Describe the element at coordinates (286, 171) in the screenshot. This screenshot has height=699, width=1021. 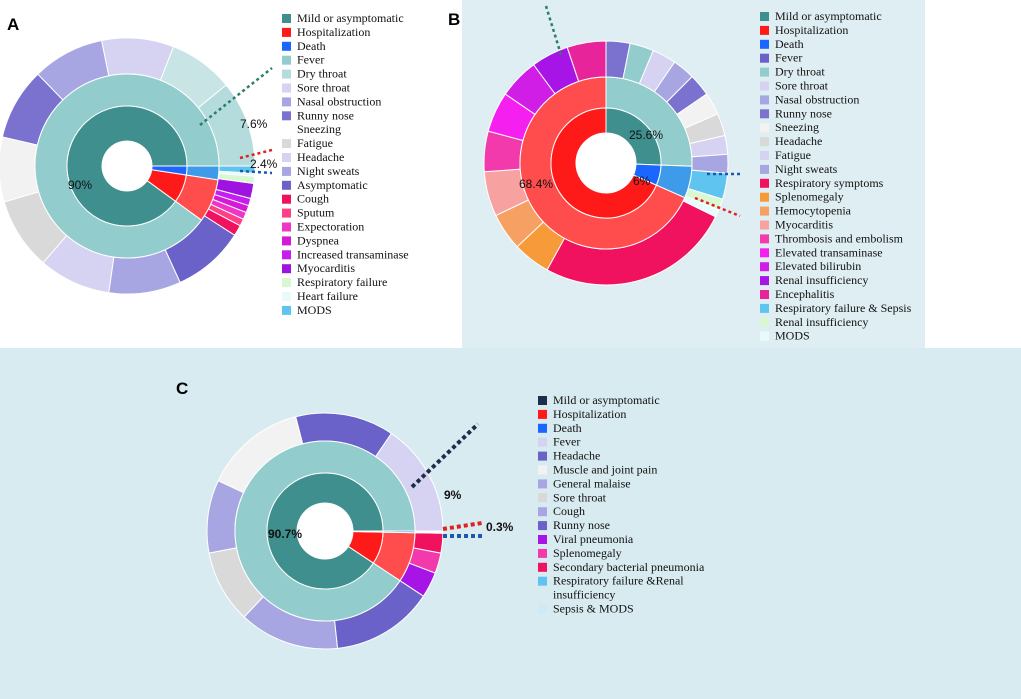
I see `legend-swatch-night-sweats` at that location.